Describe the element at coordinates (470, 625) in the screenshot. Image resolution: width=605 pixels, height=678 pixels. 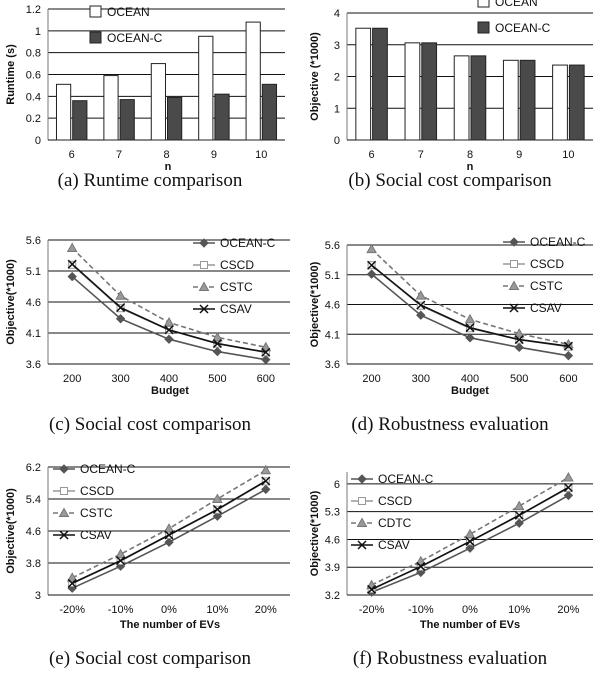
I see `x-axis-title: The number of EVs` at that location.